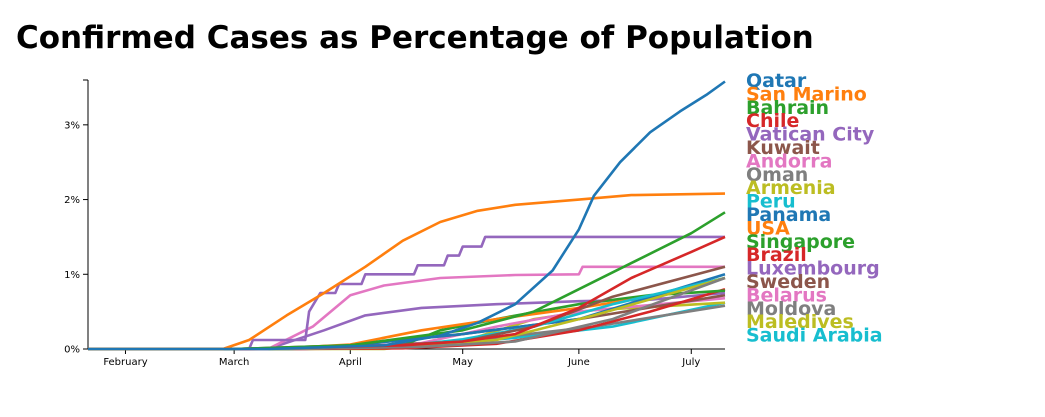  Describe the element at coordinates (776, 81) in the screenshot. I see `legend-item-qatar: Qatar` at that location.